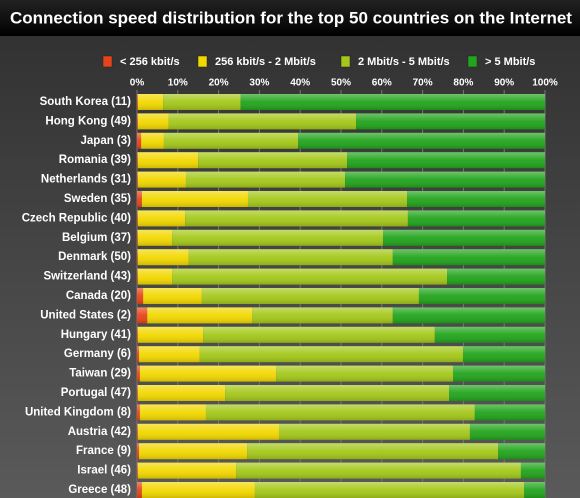 This screenshot has height=498, width=580. What do you see at coordinates (96, 335) in the screenshot?
I see `category-label: Hungary (41)` at bounding box center [96, 335].